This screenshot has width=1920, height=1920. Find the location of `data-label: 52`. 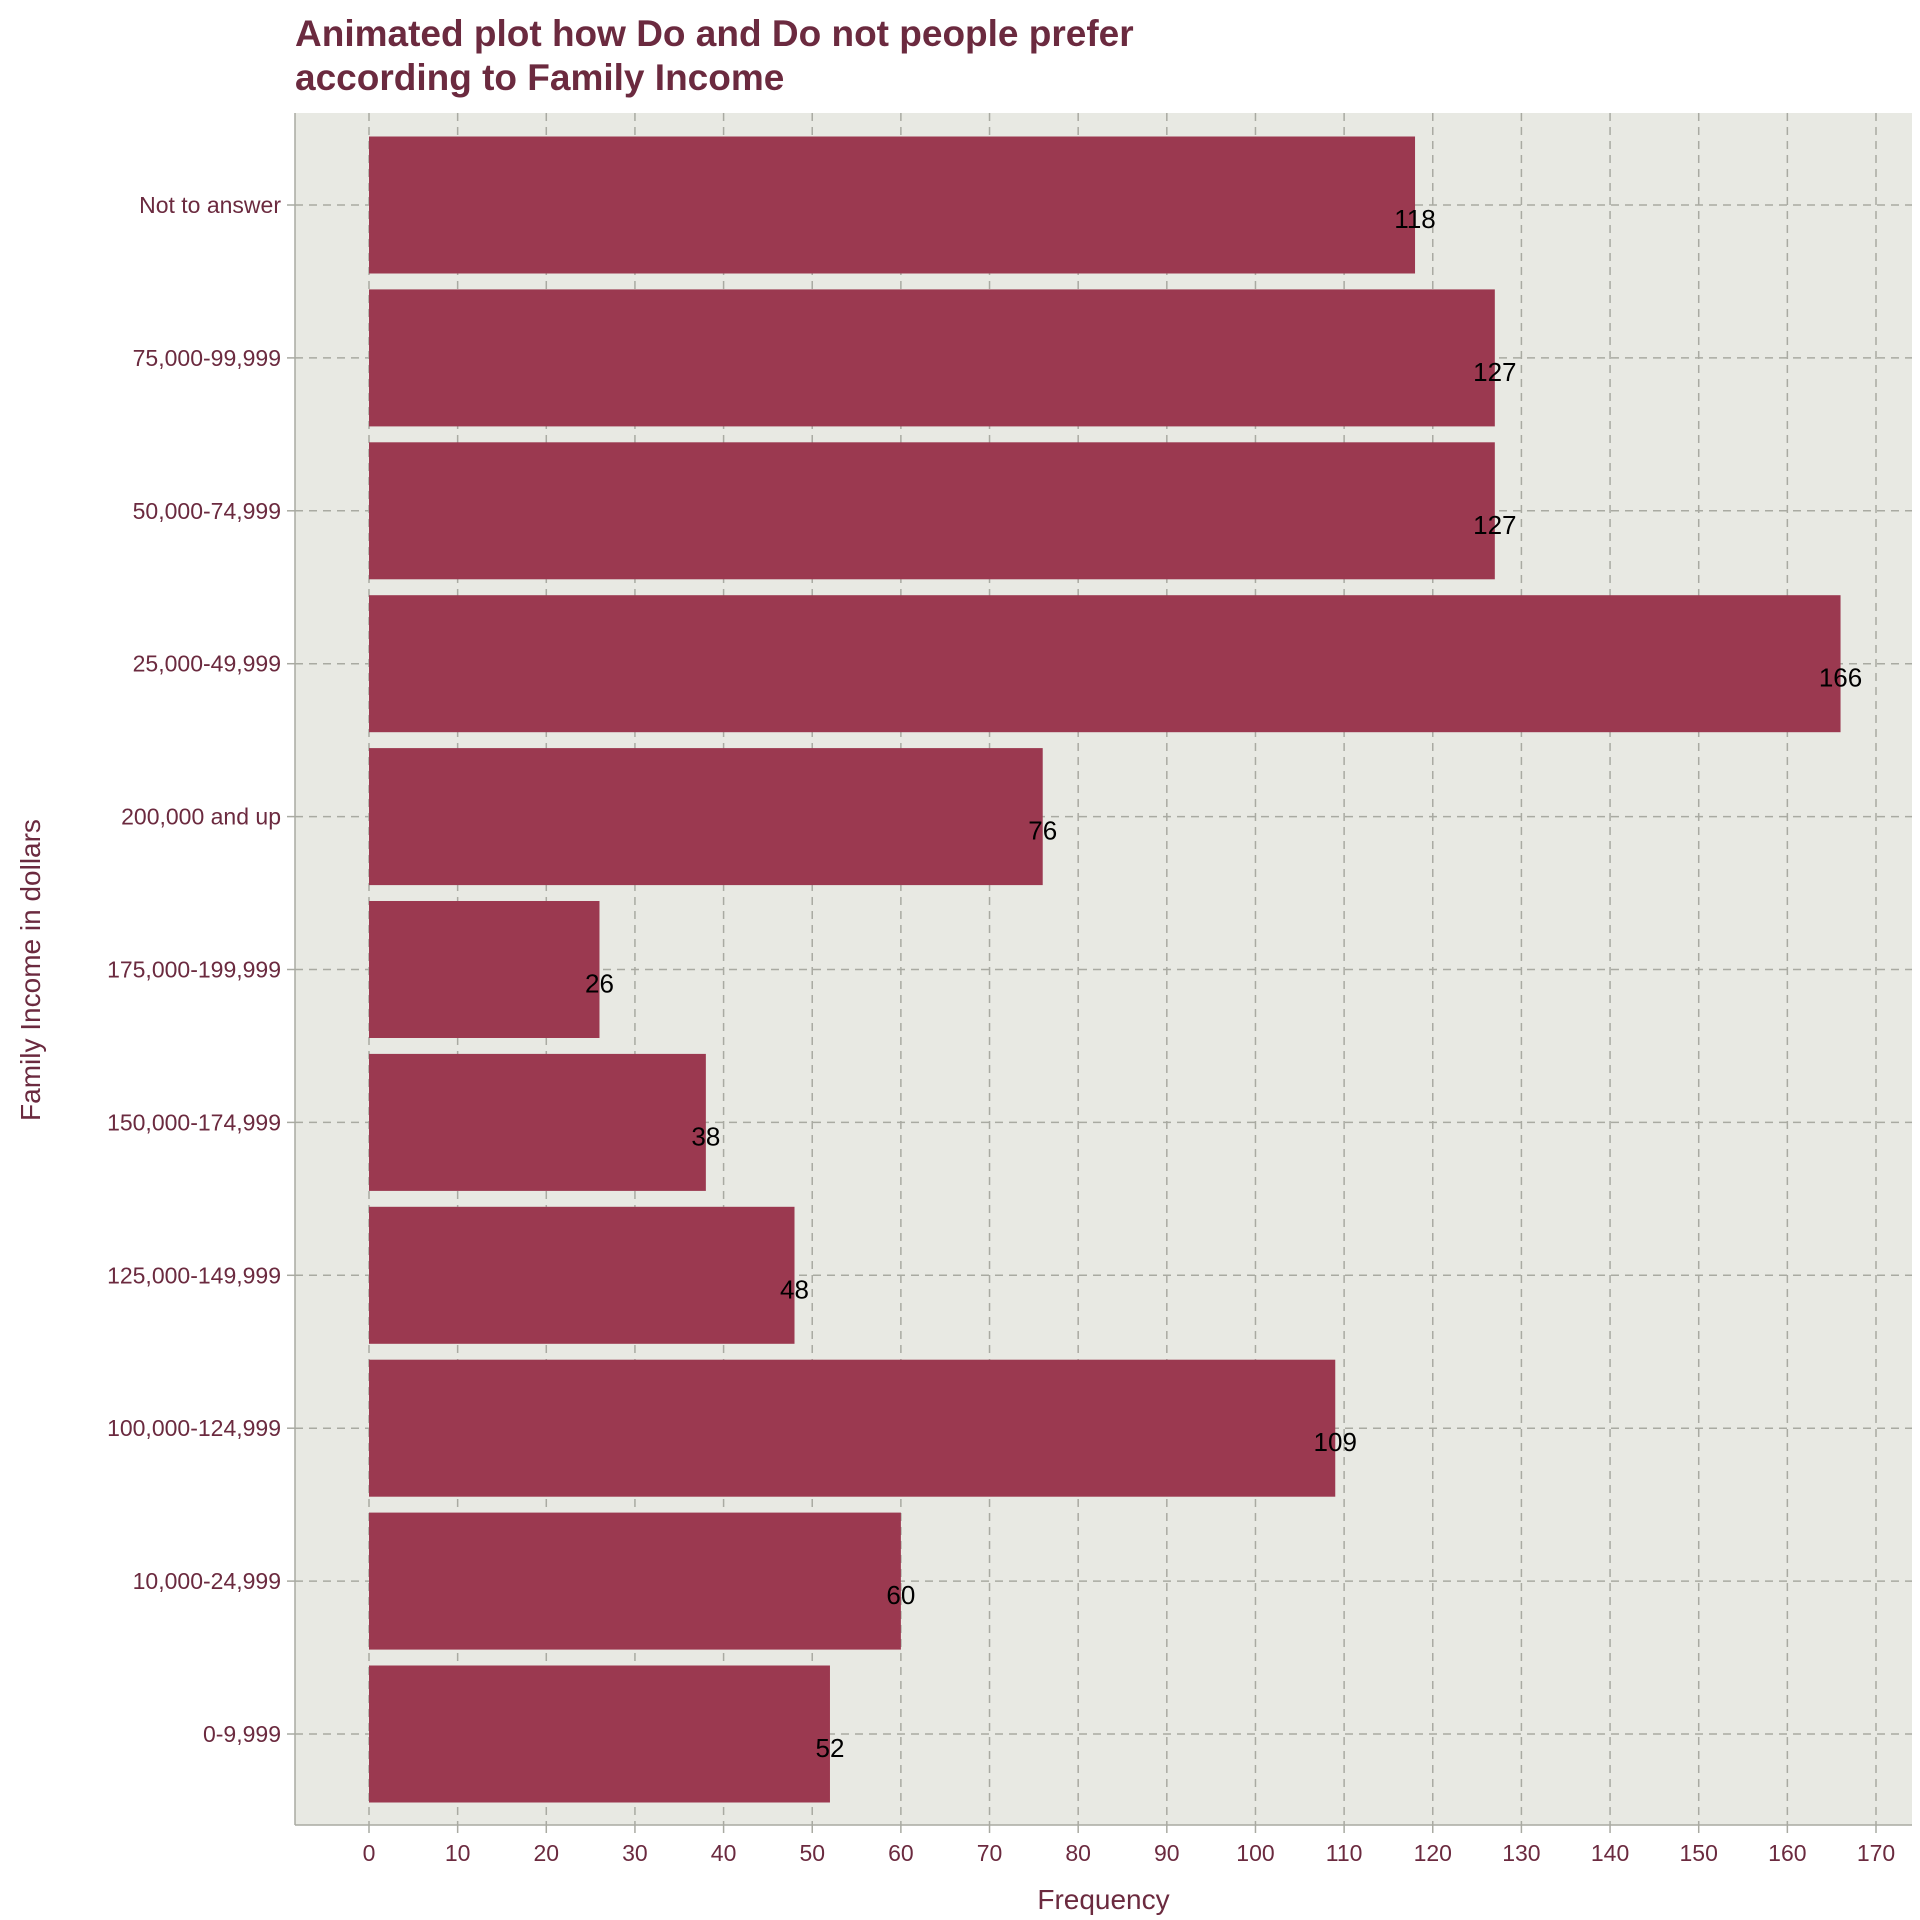

data-label: 52 is located at coordinates (830, 1748).